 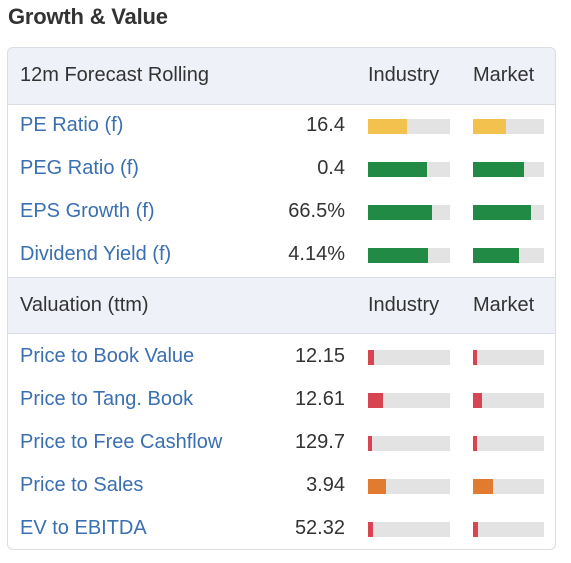 I want to click on metric-value: 12.61, so click(x=319, y=399).